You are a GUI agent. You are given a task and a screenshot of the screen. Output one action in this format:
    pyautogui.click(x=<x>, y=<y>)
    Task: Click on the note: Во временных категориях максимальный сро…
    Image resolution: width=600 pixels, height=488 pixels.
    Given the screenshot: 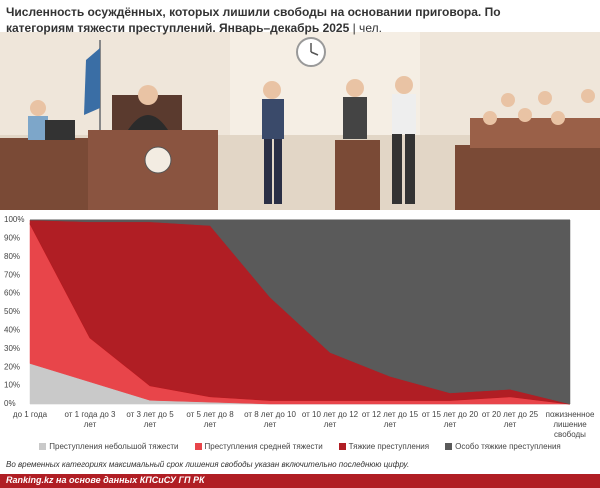 What is the action you would take?
    pyautogui.click(x=208, y=464)
    